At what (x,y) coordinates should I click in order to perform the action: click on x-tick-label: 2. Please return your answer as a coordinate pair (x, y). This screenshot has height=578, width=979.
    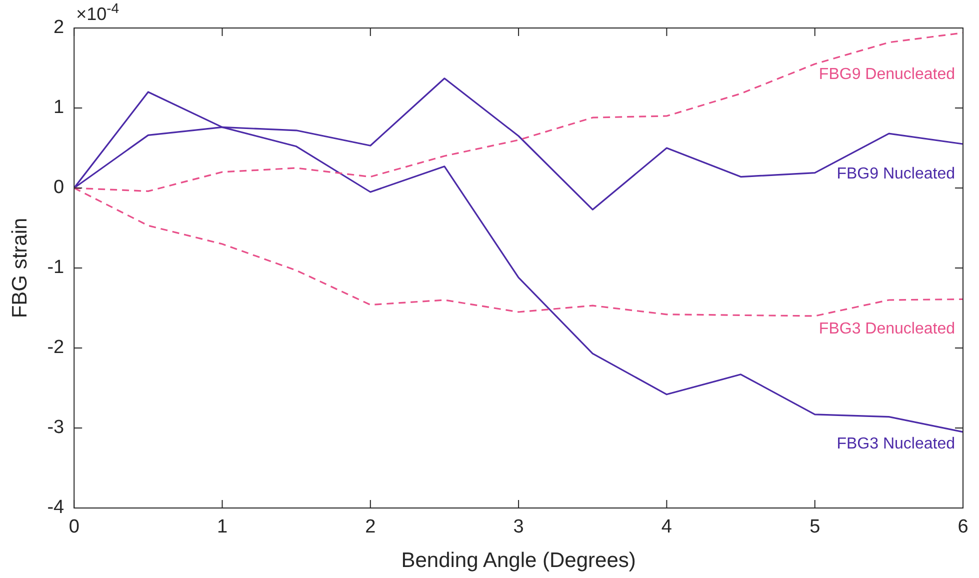
    Looking at the image, I should click on (370, 527).